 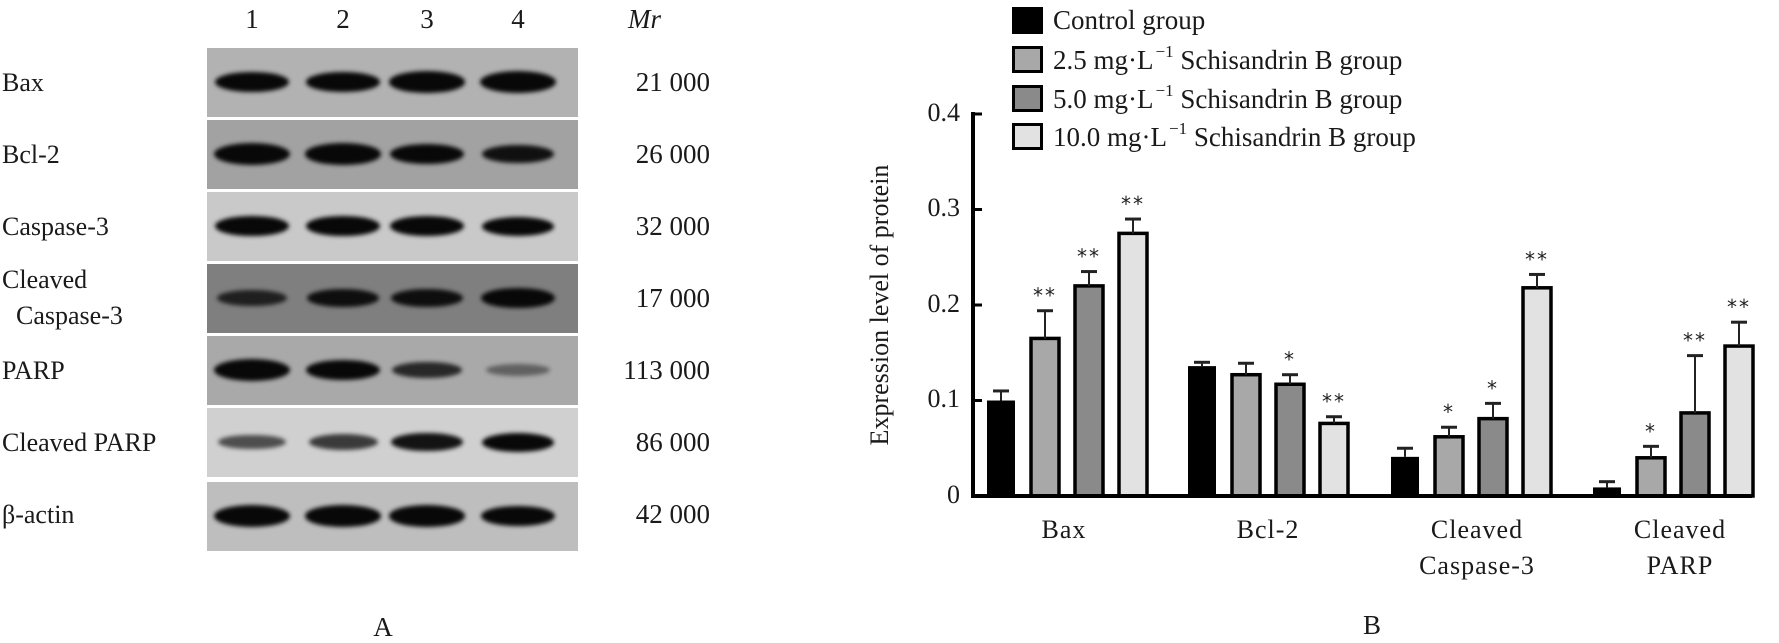 What do you see at coordinates (944, 398) in the screenshot?
I see `y-tick-label: 0.1` at bounding box center [944, 398].